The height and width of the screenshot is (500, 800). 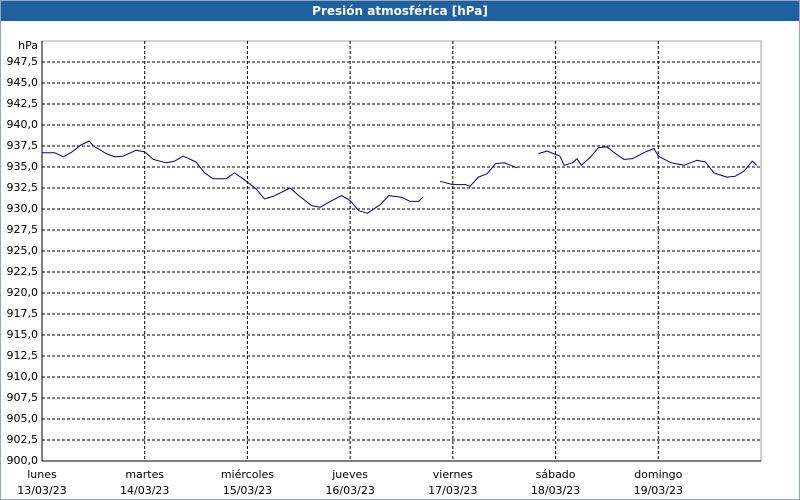 What do you see at coordinates (23, 313) in the screenshot?
I see `y-tick-label: 917,5` at bounding box center [23, 313].